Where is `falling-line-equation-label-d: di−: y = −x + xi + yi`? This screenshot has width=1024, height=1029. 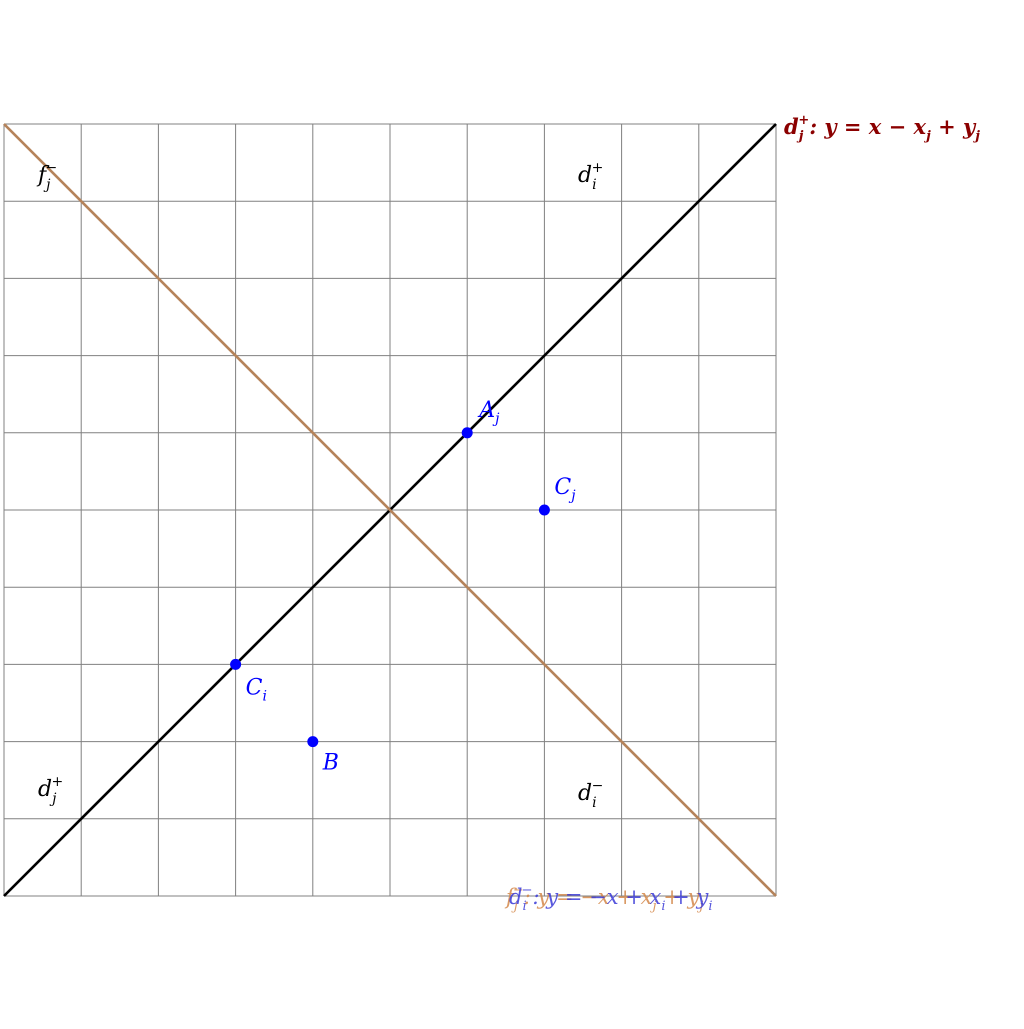 falling-line-equation-label-d: di−: y = −x + xi + yi is located at coordinates (610, 898).